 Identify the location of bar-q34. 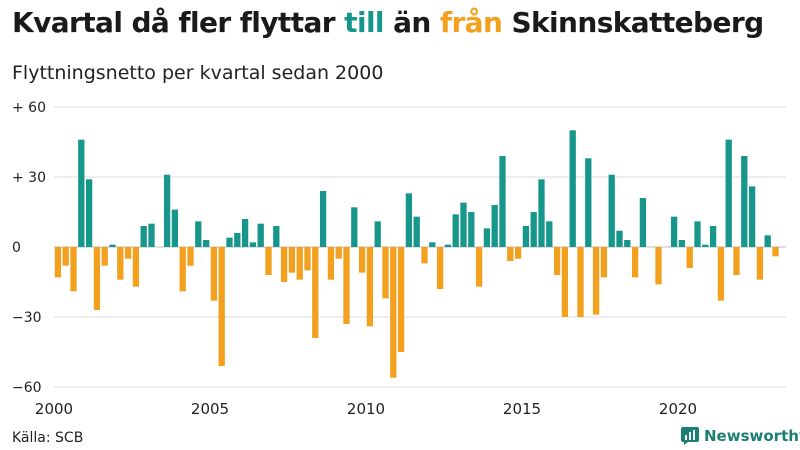
(323, 219).